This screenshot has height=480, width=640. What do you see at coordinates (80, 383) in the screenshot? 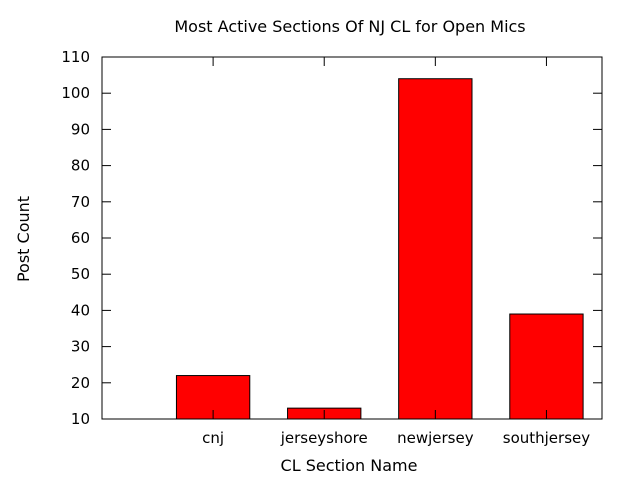
I see `y-tick-label-20: 20` at bounding box center [80, 383].